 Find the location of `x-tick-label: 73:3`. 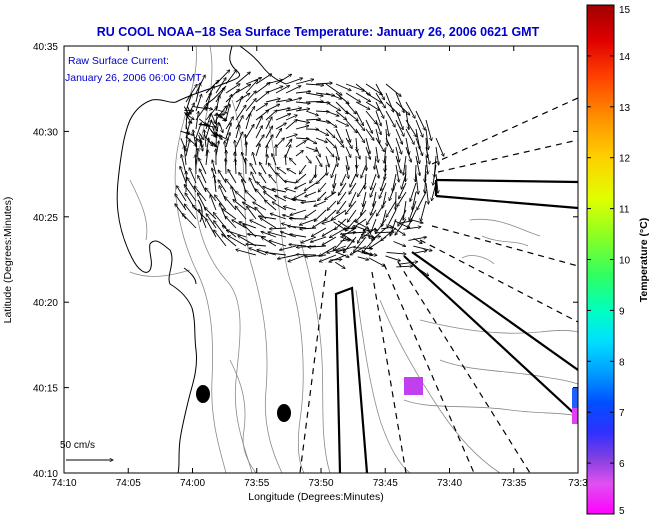

x-tick-label: 73:3 is located at coordinates (578, 483).